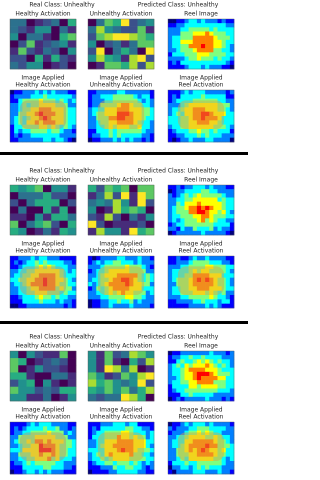 The image size is (320, 480). I want to click on overlay, so click(121, 446).